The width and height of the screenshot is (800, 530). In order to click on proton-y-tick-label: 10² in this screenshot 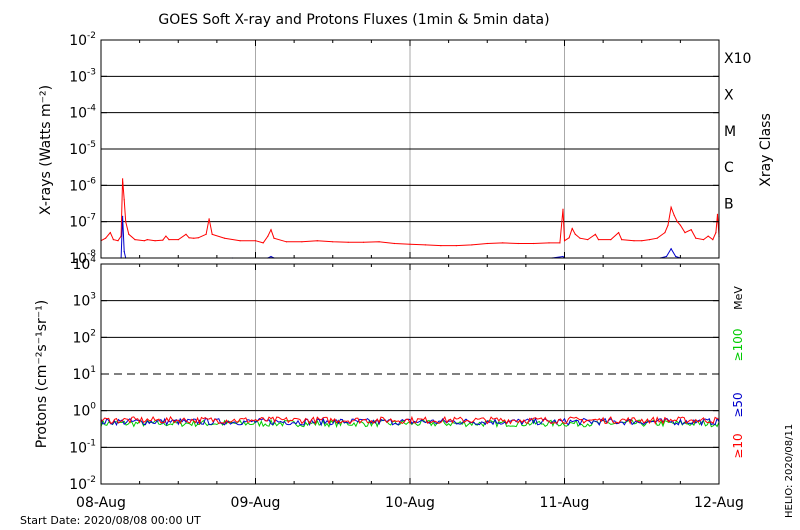, I will do `click(84, 337)`.